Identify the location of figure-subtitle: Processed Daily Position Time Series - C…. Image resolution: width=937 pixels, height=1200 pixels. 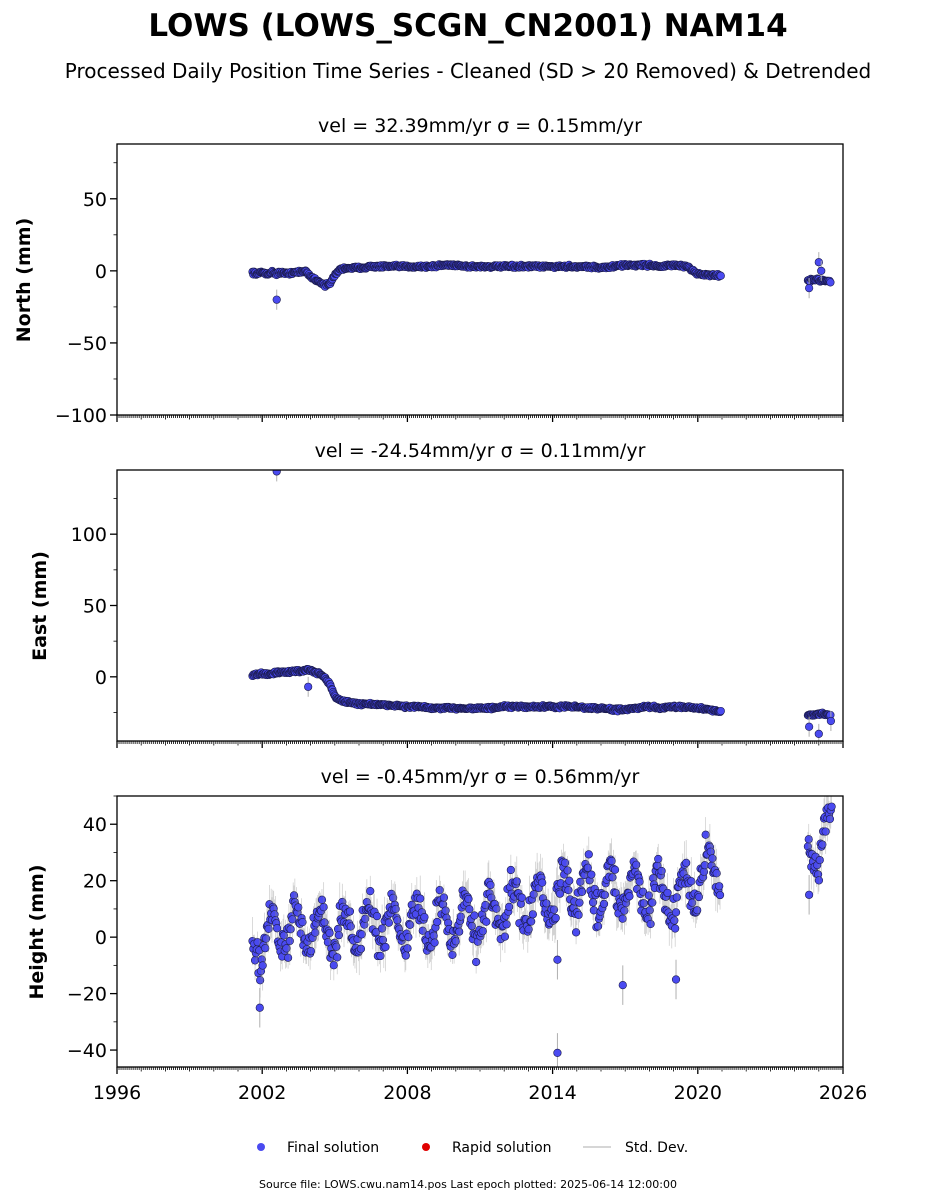
(468, 71).